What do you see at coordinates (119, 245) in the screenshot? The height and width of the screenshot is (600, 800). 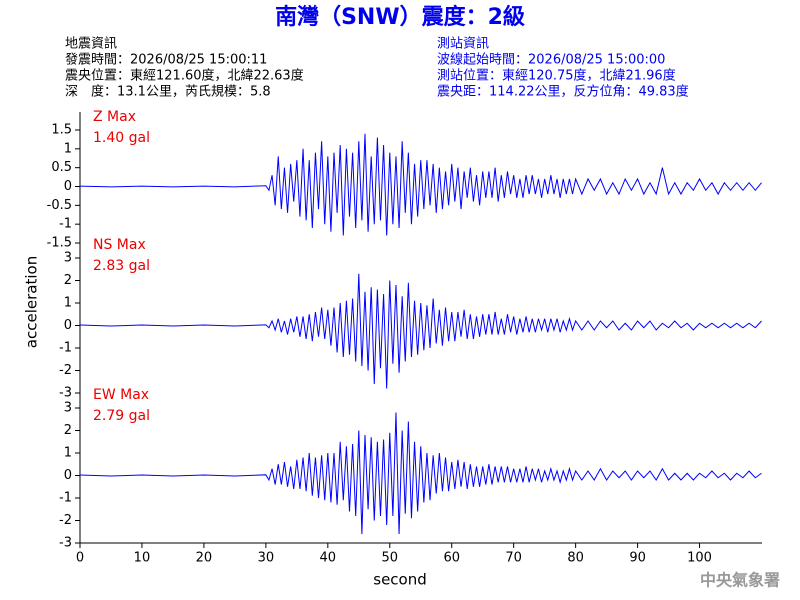 I see `series-name: NS Max` at bounding box center [119, 245].